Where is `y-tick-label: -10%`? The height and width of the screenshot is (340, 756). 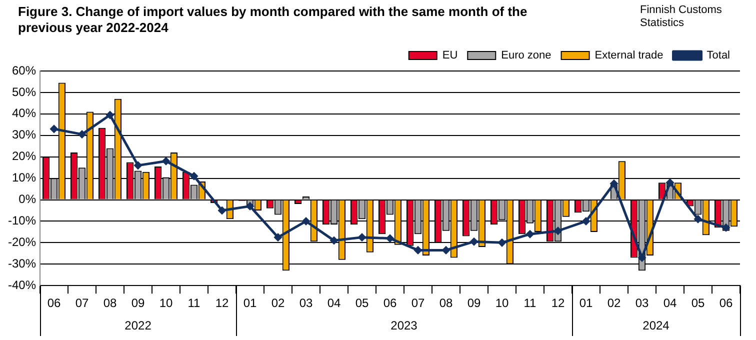
y-tick-label: -10% is located at coordinates (22, 221).